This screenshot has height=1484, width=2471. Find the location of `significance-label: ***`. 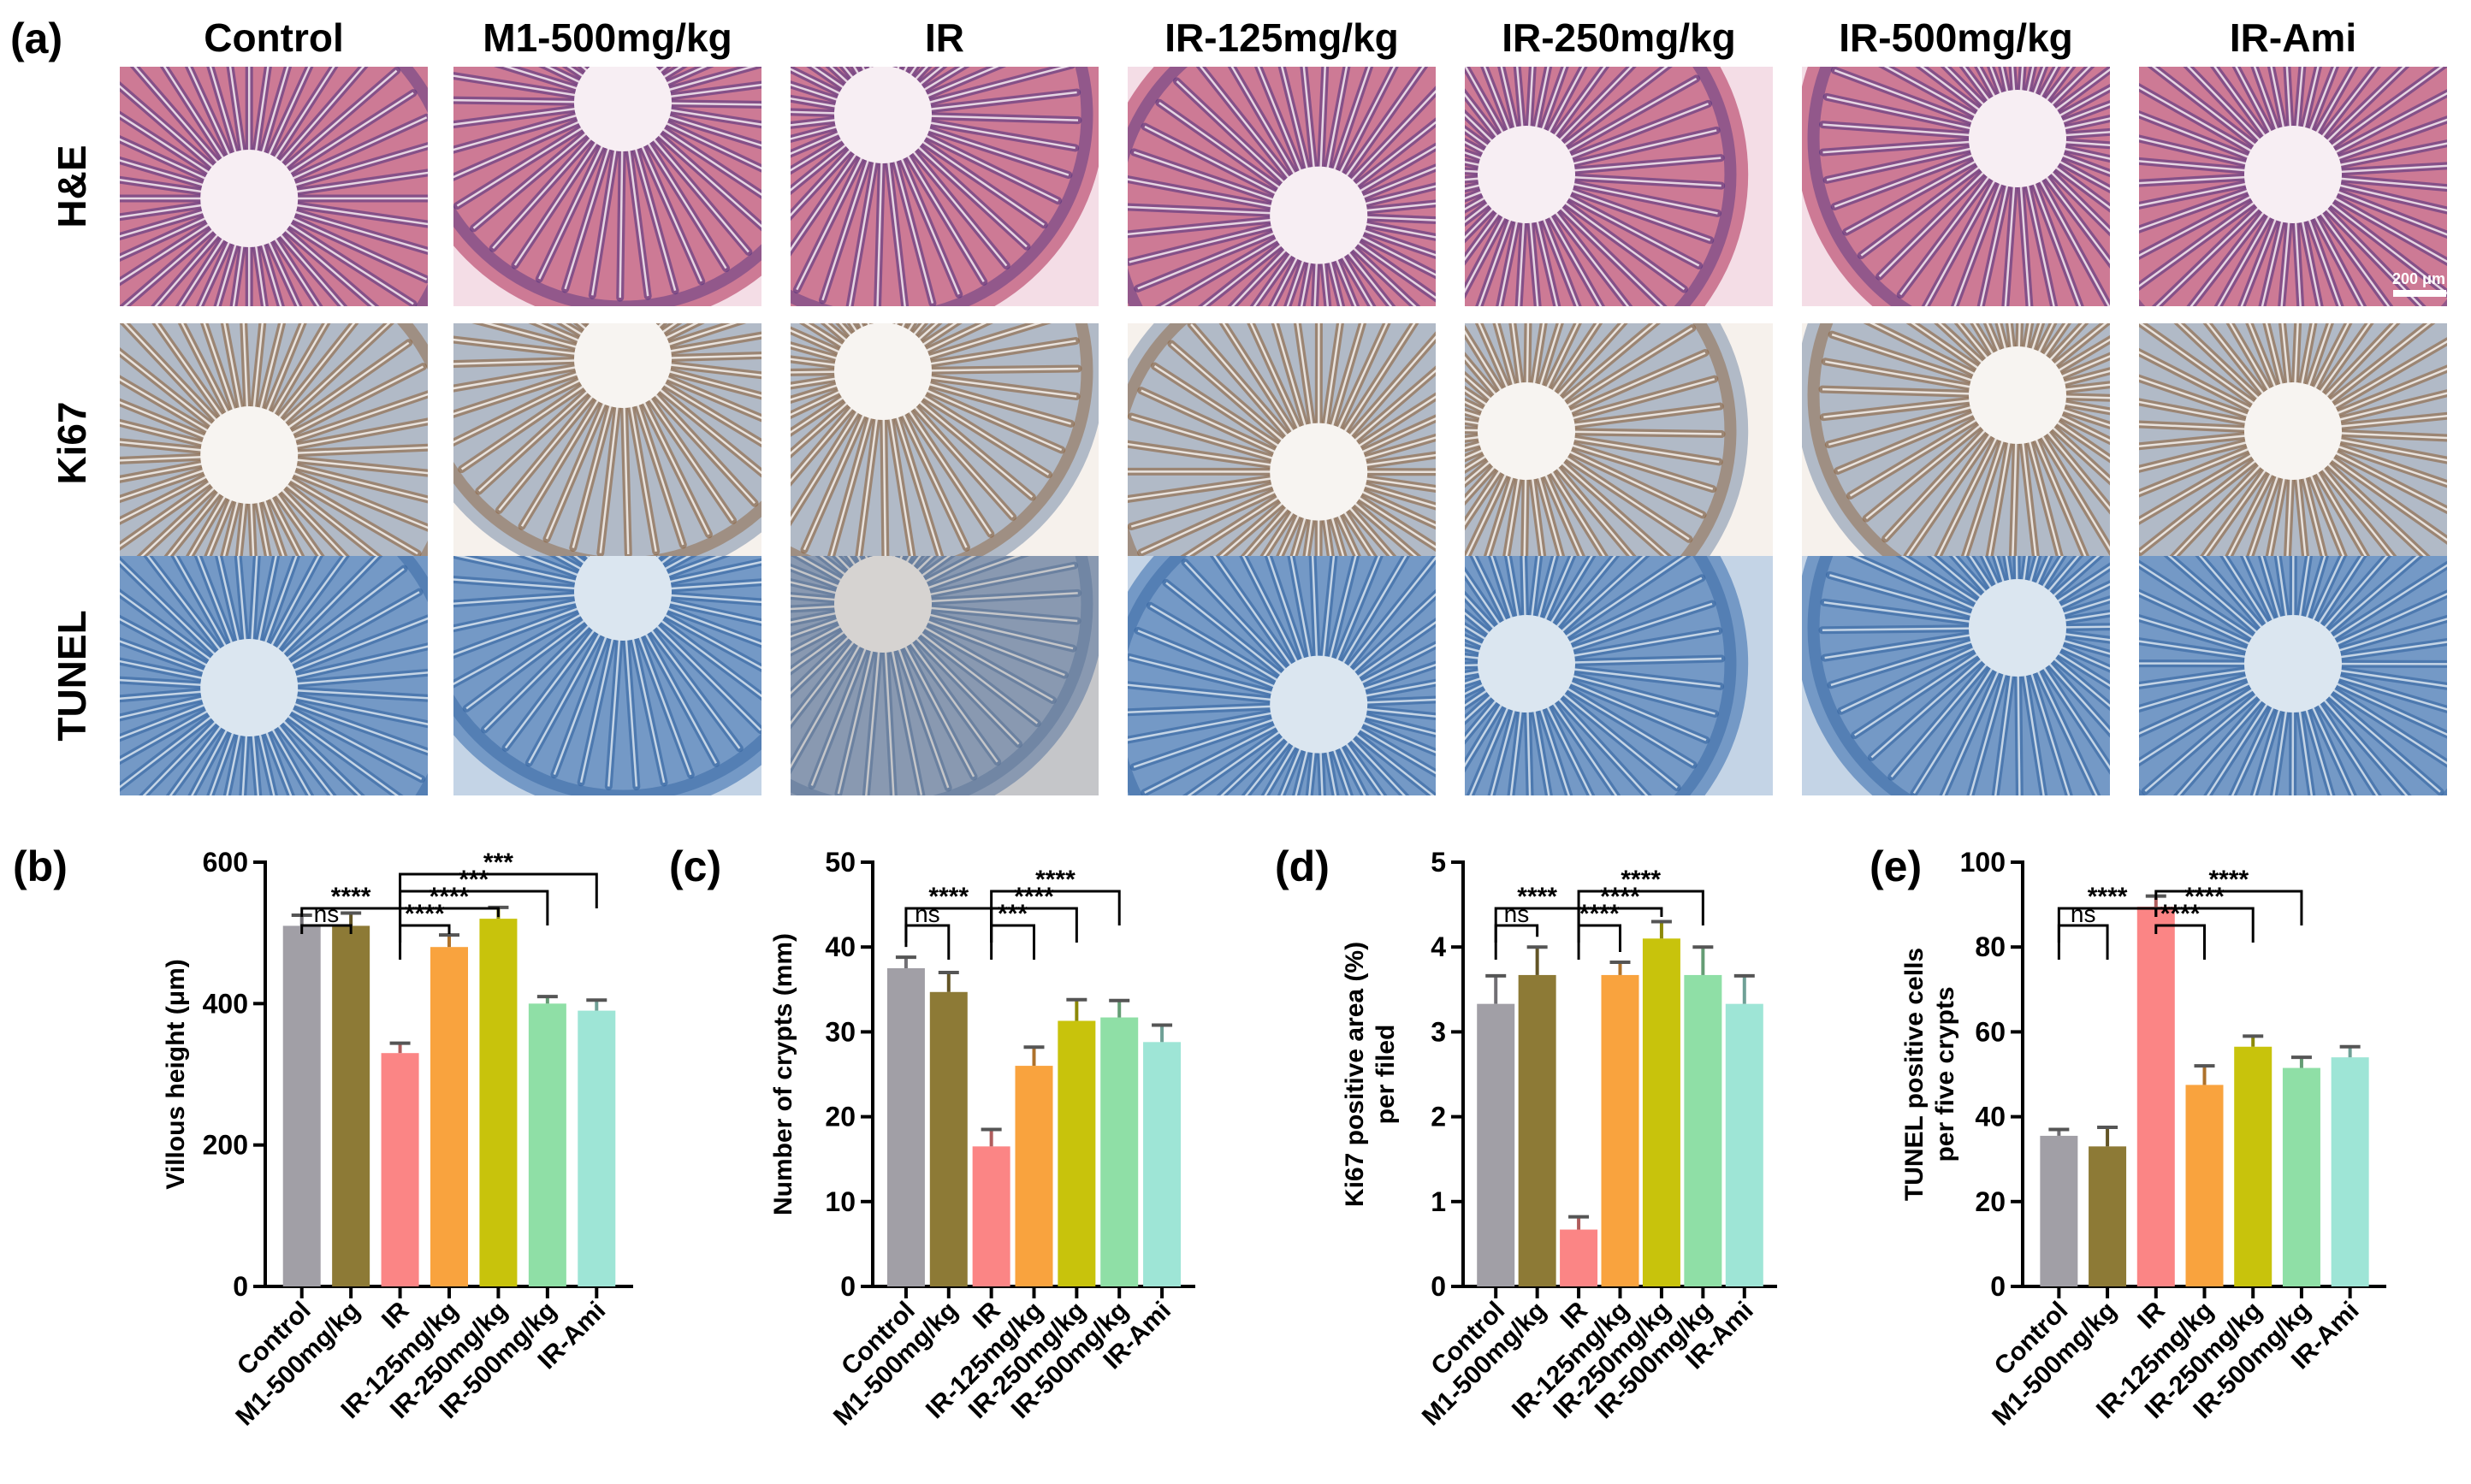

significance-label: *** is located at coordinates (474, 880).